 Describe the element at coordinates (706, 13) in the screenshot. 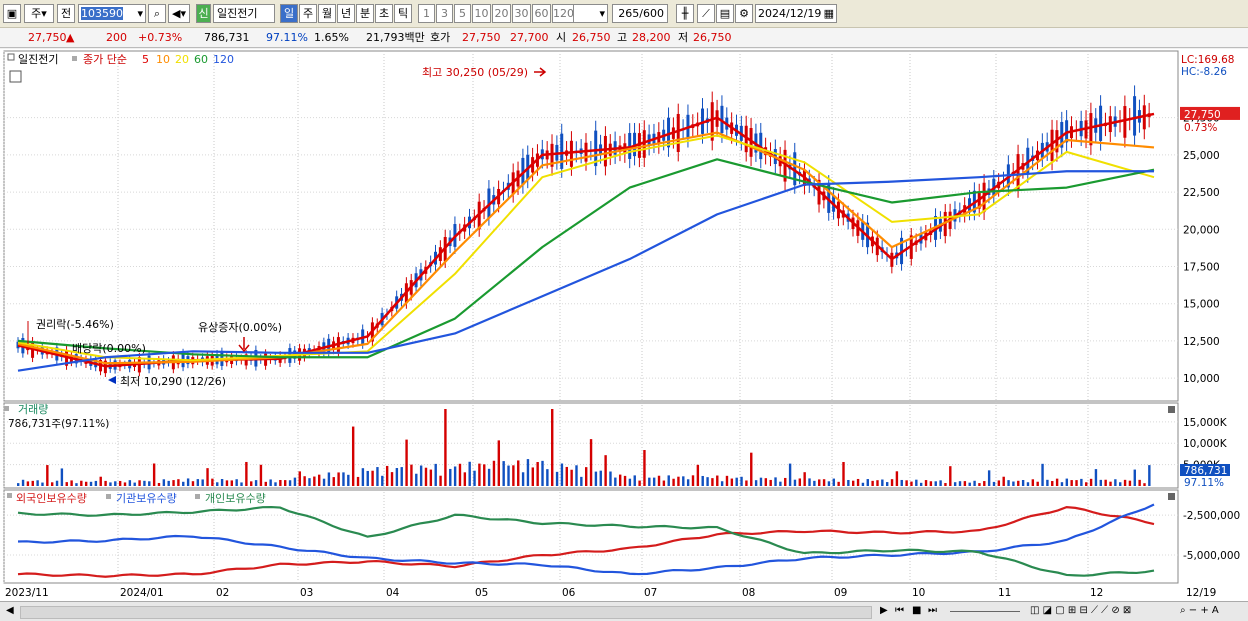

I see `draw-tool-icon: ⟋` at that location.